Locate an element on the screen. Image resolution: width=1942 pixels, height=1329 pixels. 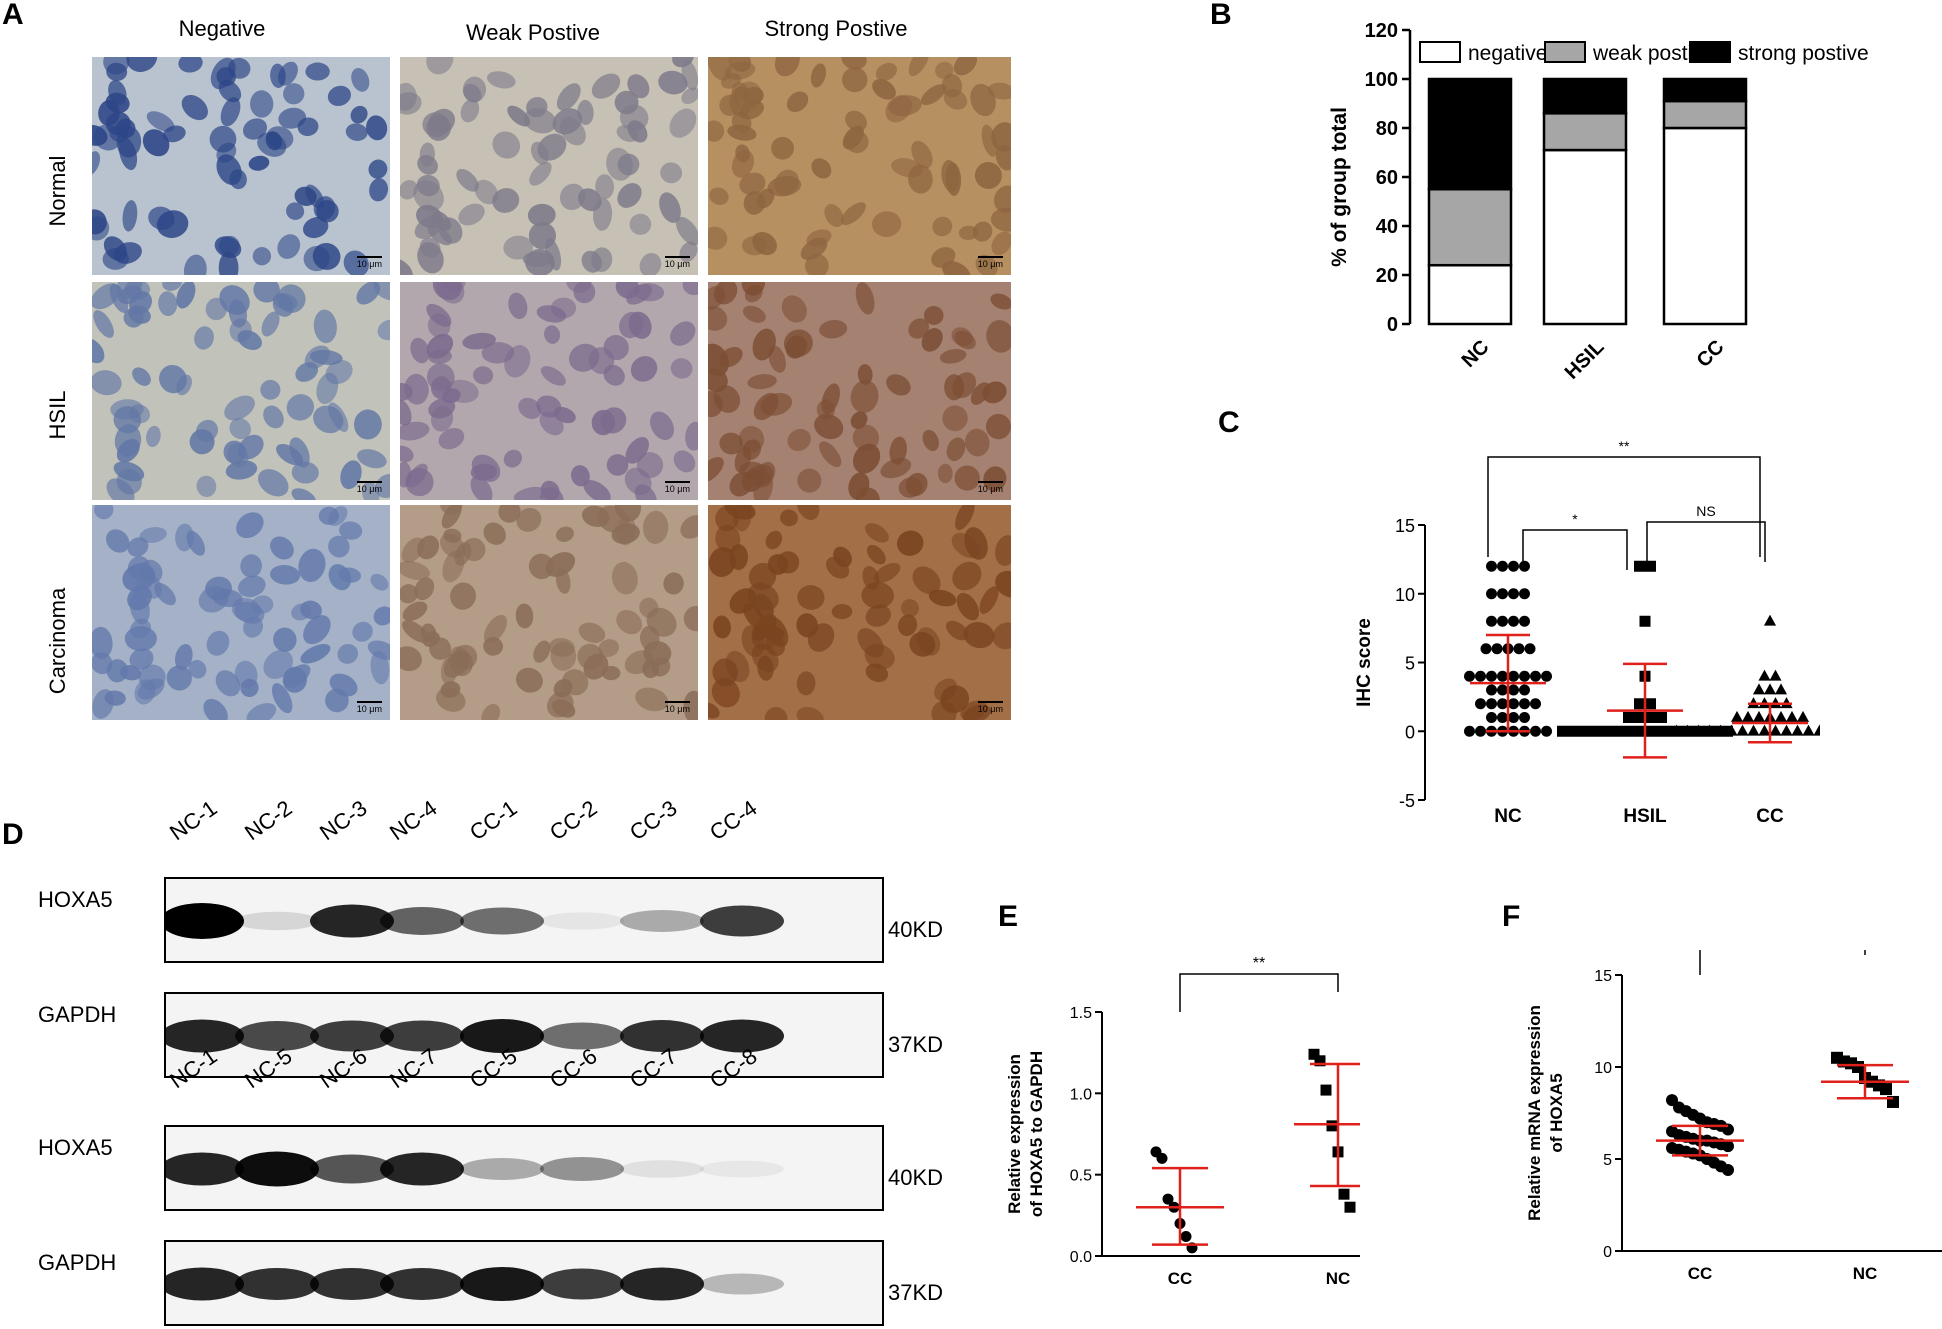
y-tick-label: 1.0 is located at coordinates (1081, 1094).